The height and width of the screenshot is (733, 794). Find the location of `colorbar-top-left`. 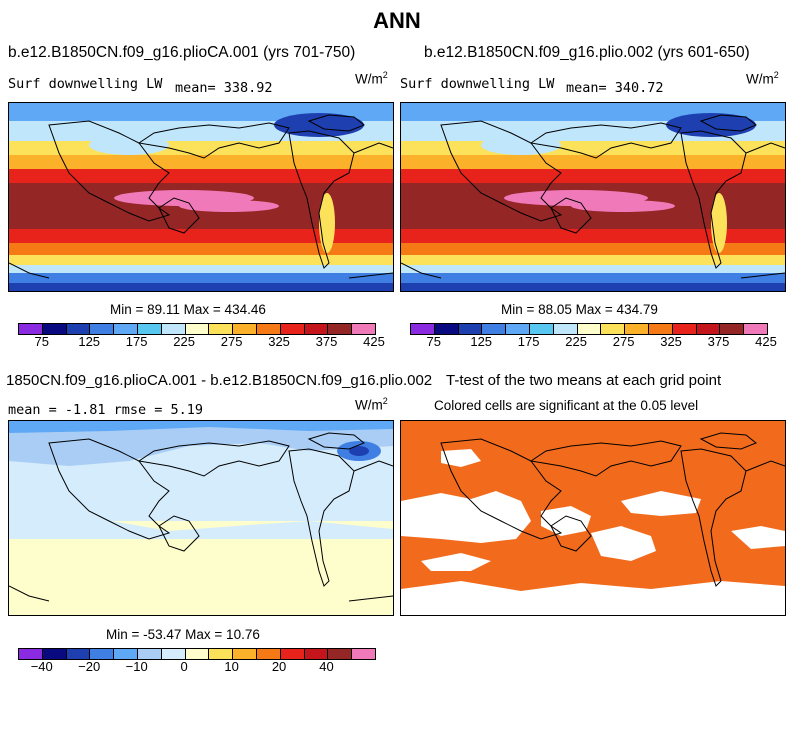

colorbar-top-left is located at coordinates (197, 329).